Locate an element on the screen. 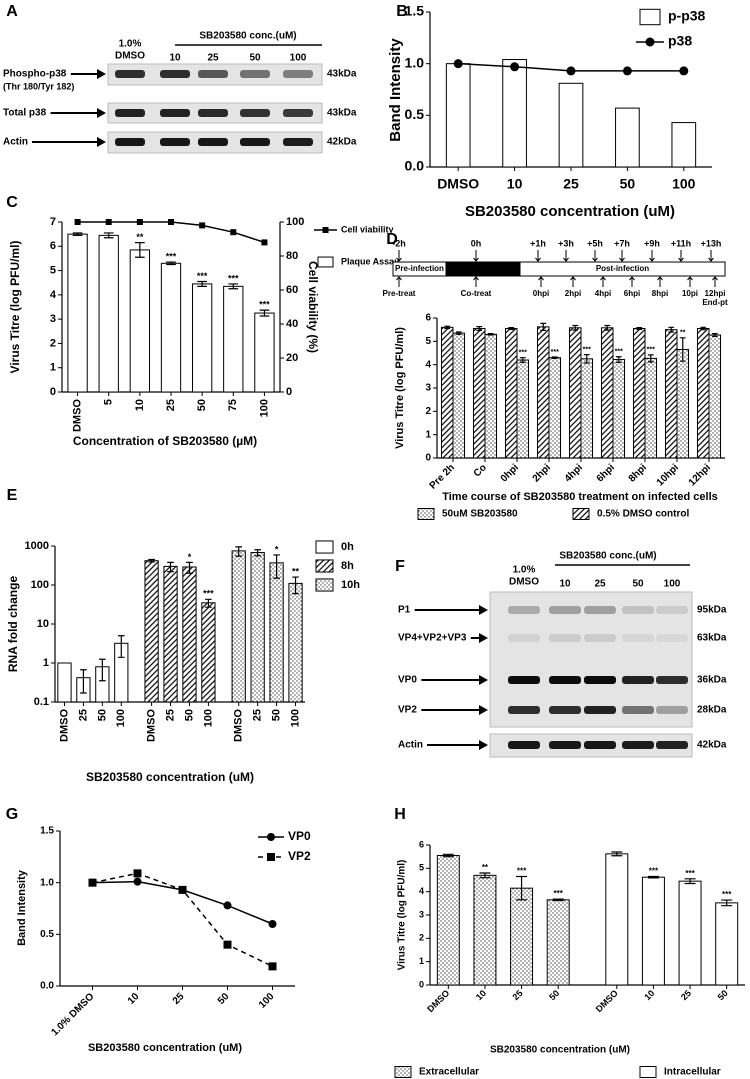 This screenshot has width=750, height=1079. row-label: VP0 is located at coordinates (407, 680).